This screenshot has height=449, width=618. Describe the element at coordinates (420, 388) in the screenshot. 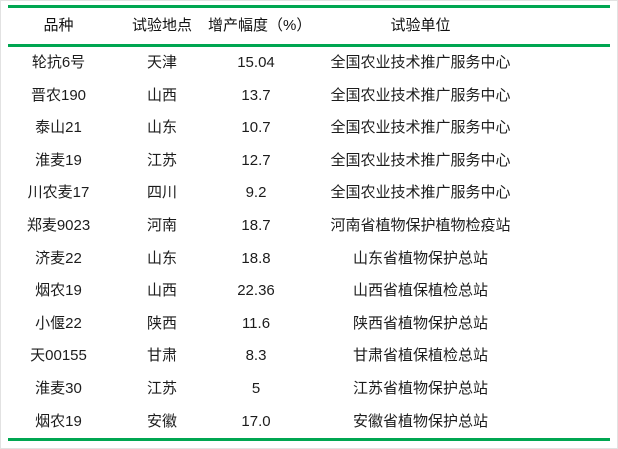

I see `unit-cell: 江苏省植物保护总站` at that location.